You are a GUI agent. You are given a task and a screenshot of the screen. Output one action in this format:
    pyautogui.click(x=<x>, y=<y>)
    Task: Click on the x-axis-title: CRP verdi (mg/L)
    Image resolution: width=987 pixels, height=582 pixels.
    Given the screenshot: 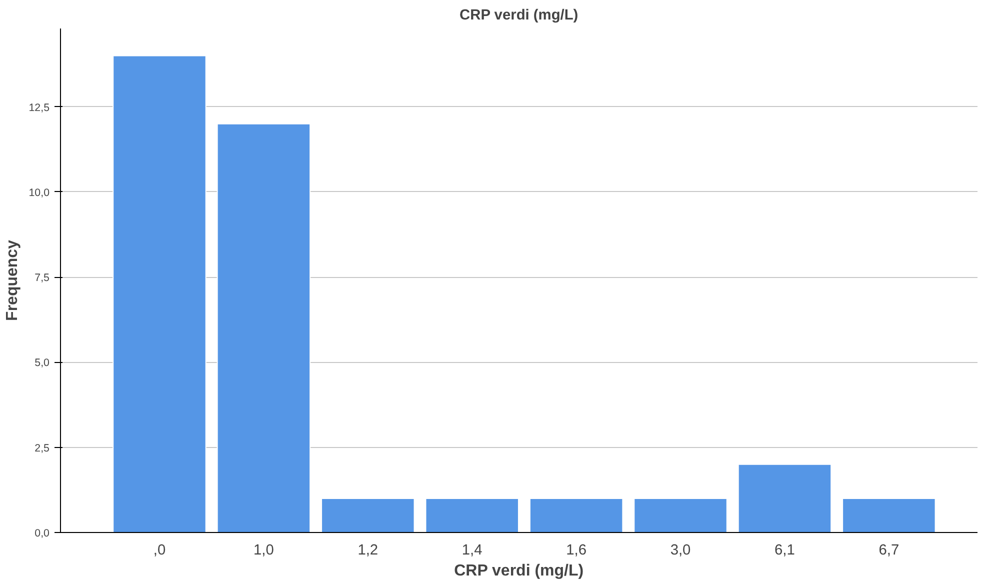 What is the action you would take?
    pyautogui.click(x=519, y=571)
    